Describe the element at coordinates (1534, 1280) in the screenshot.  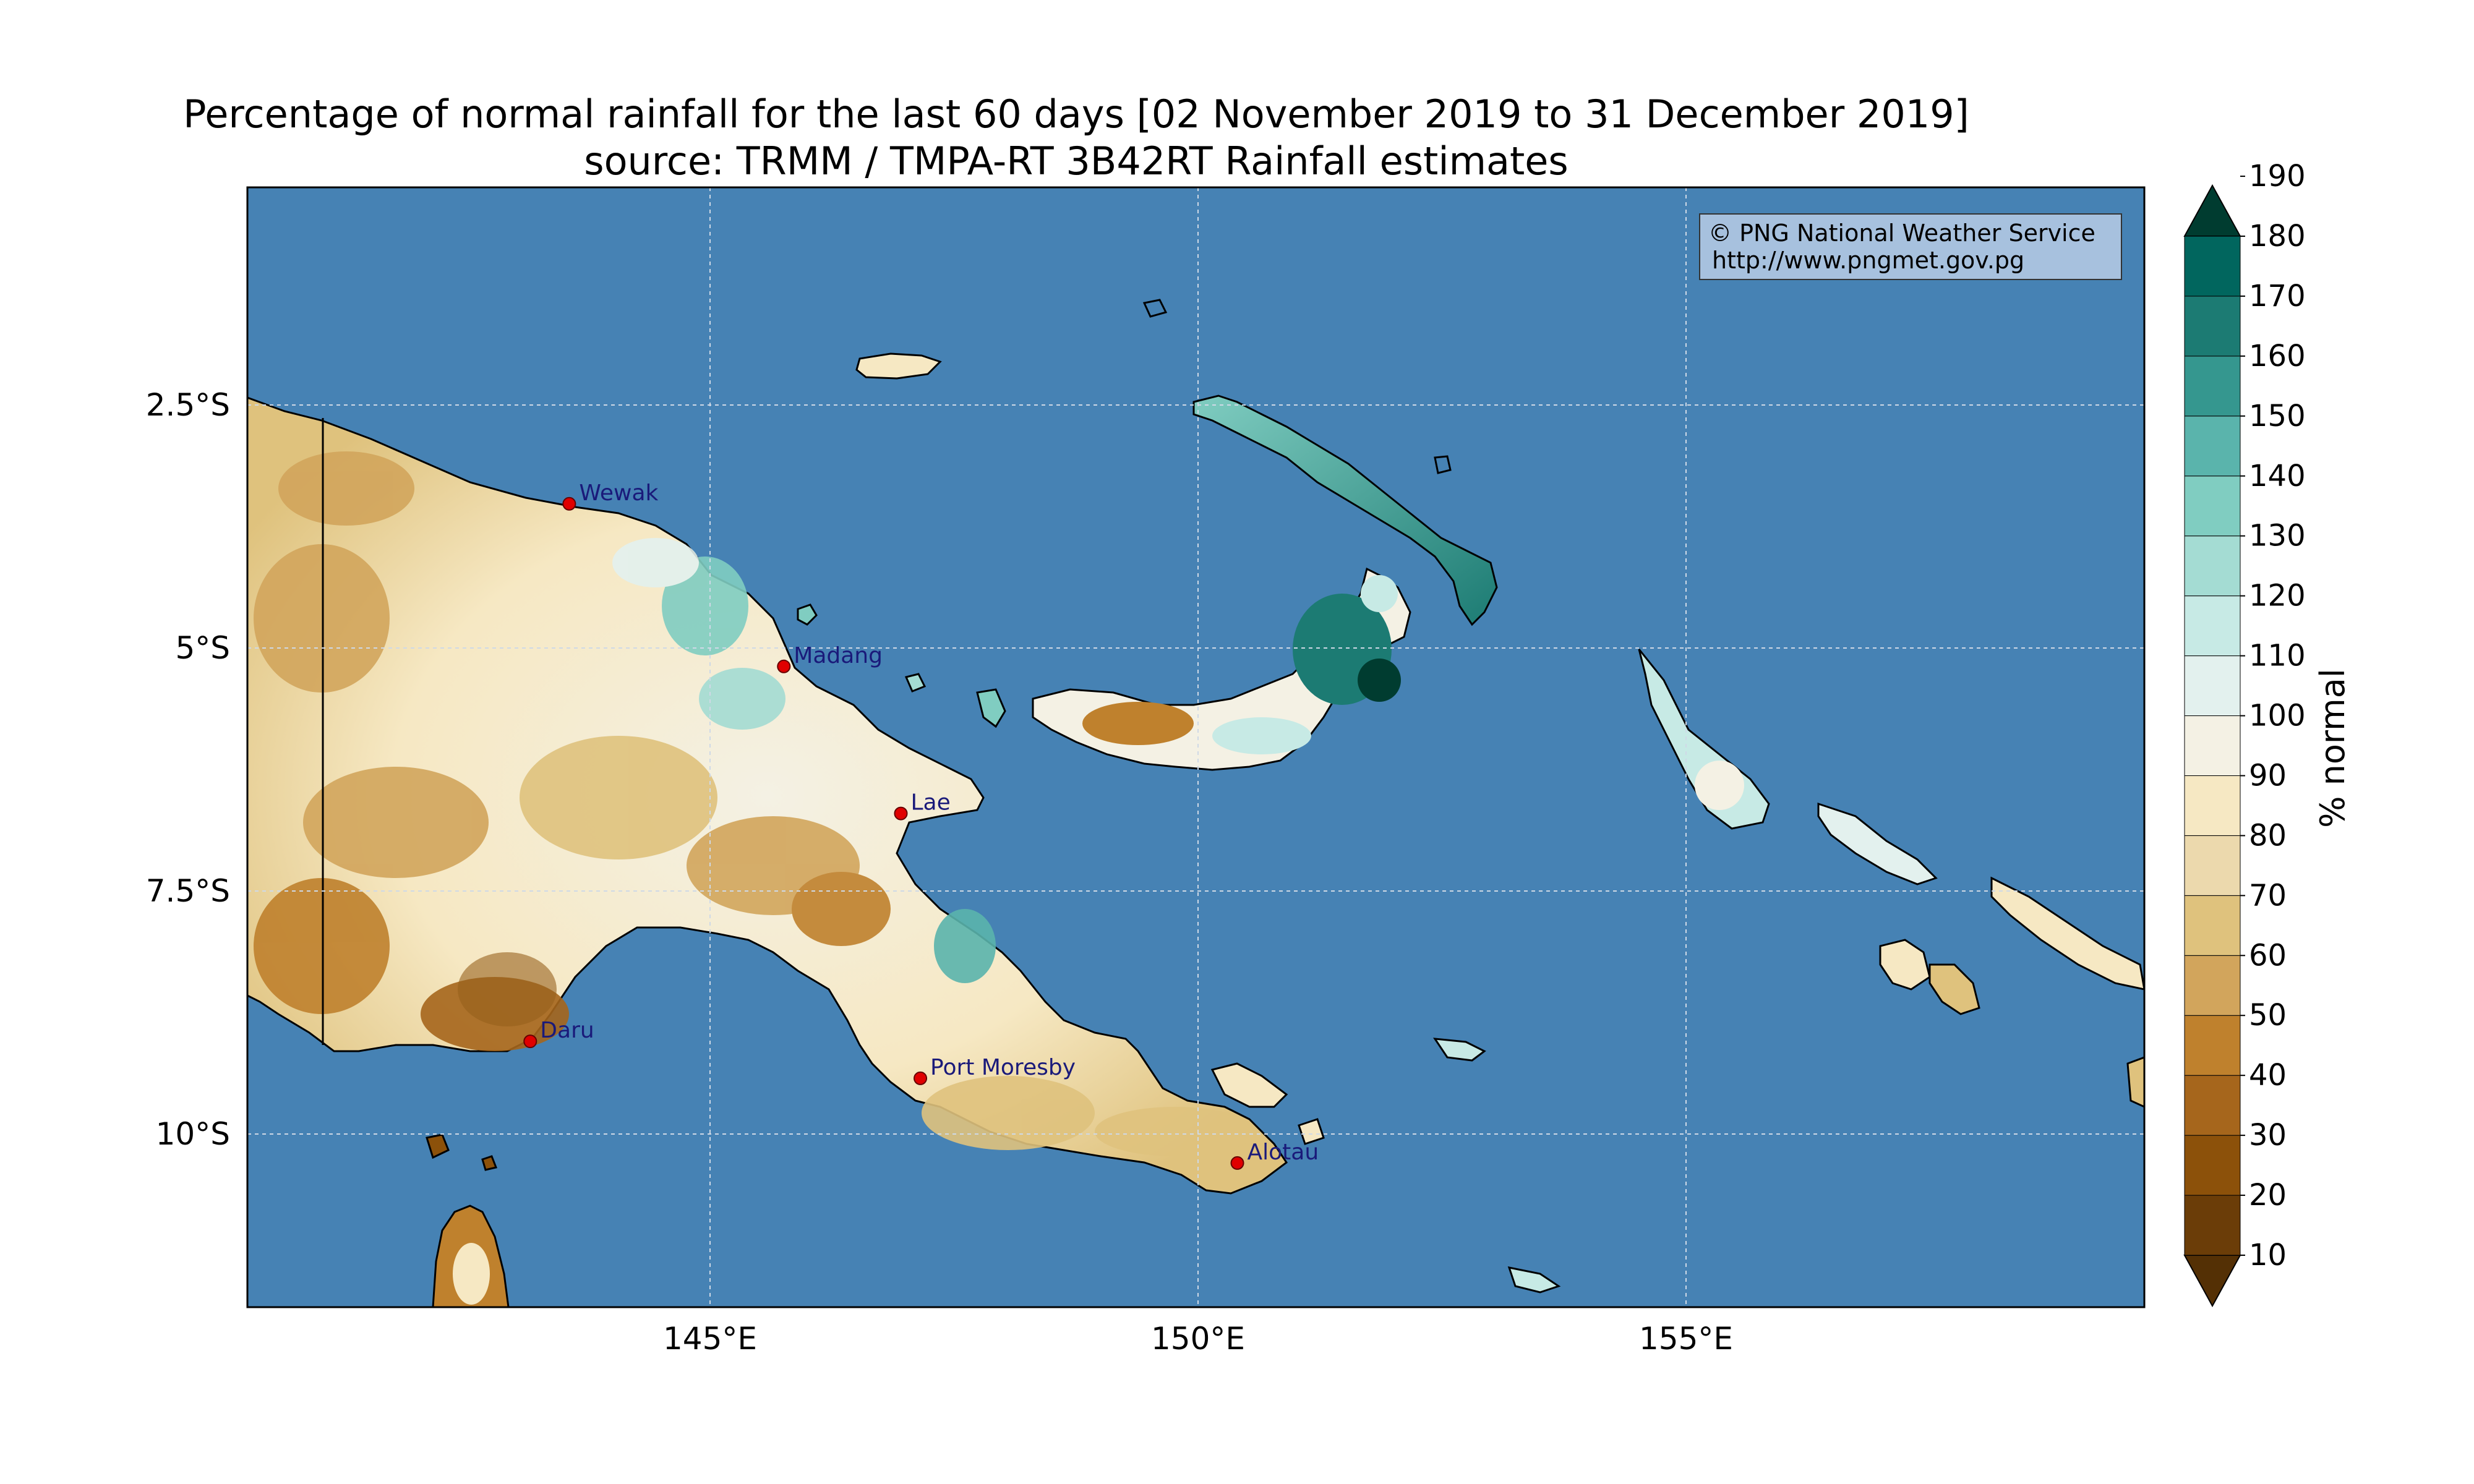
I see `rossel-island` at that location.